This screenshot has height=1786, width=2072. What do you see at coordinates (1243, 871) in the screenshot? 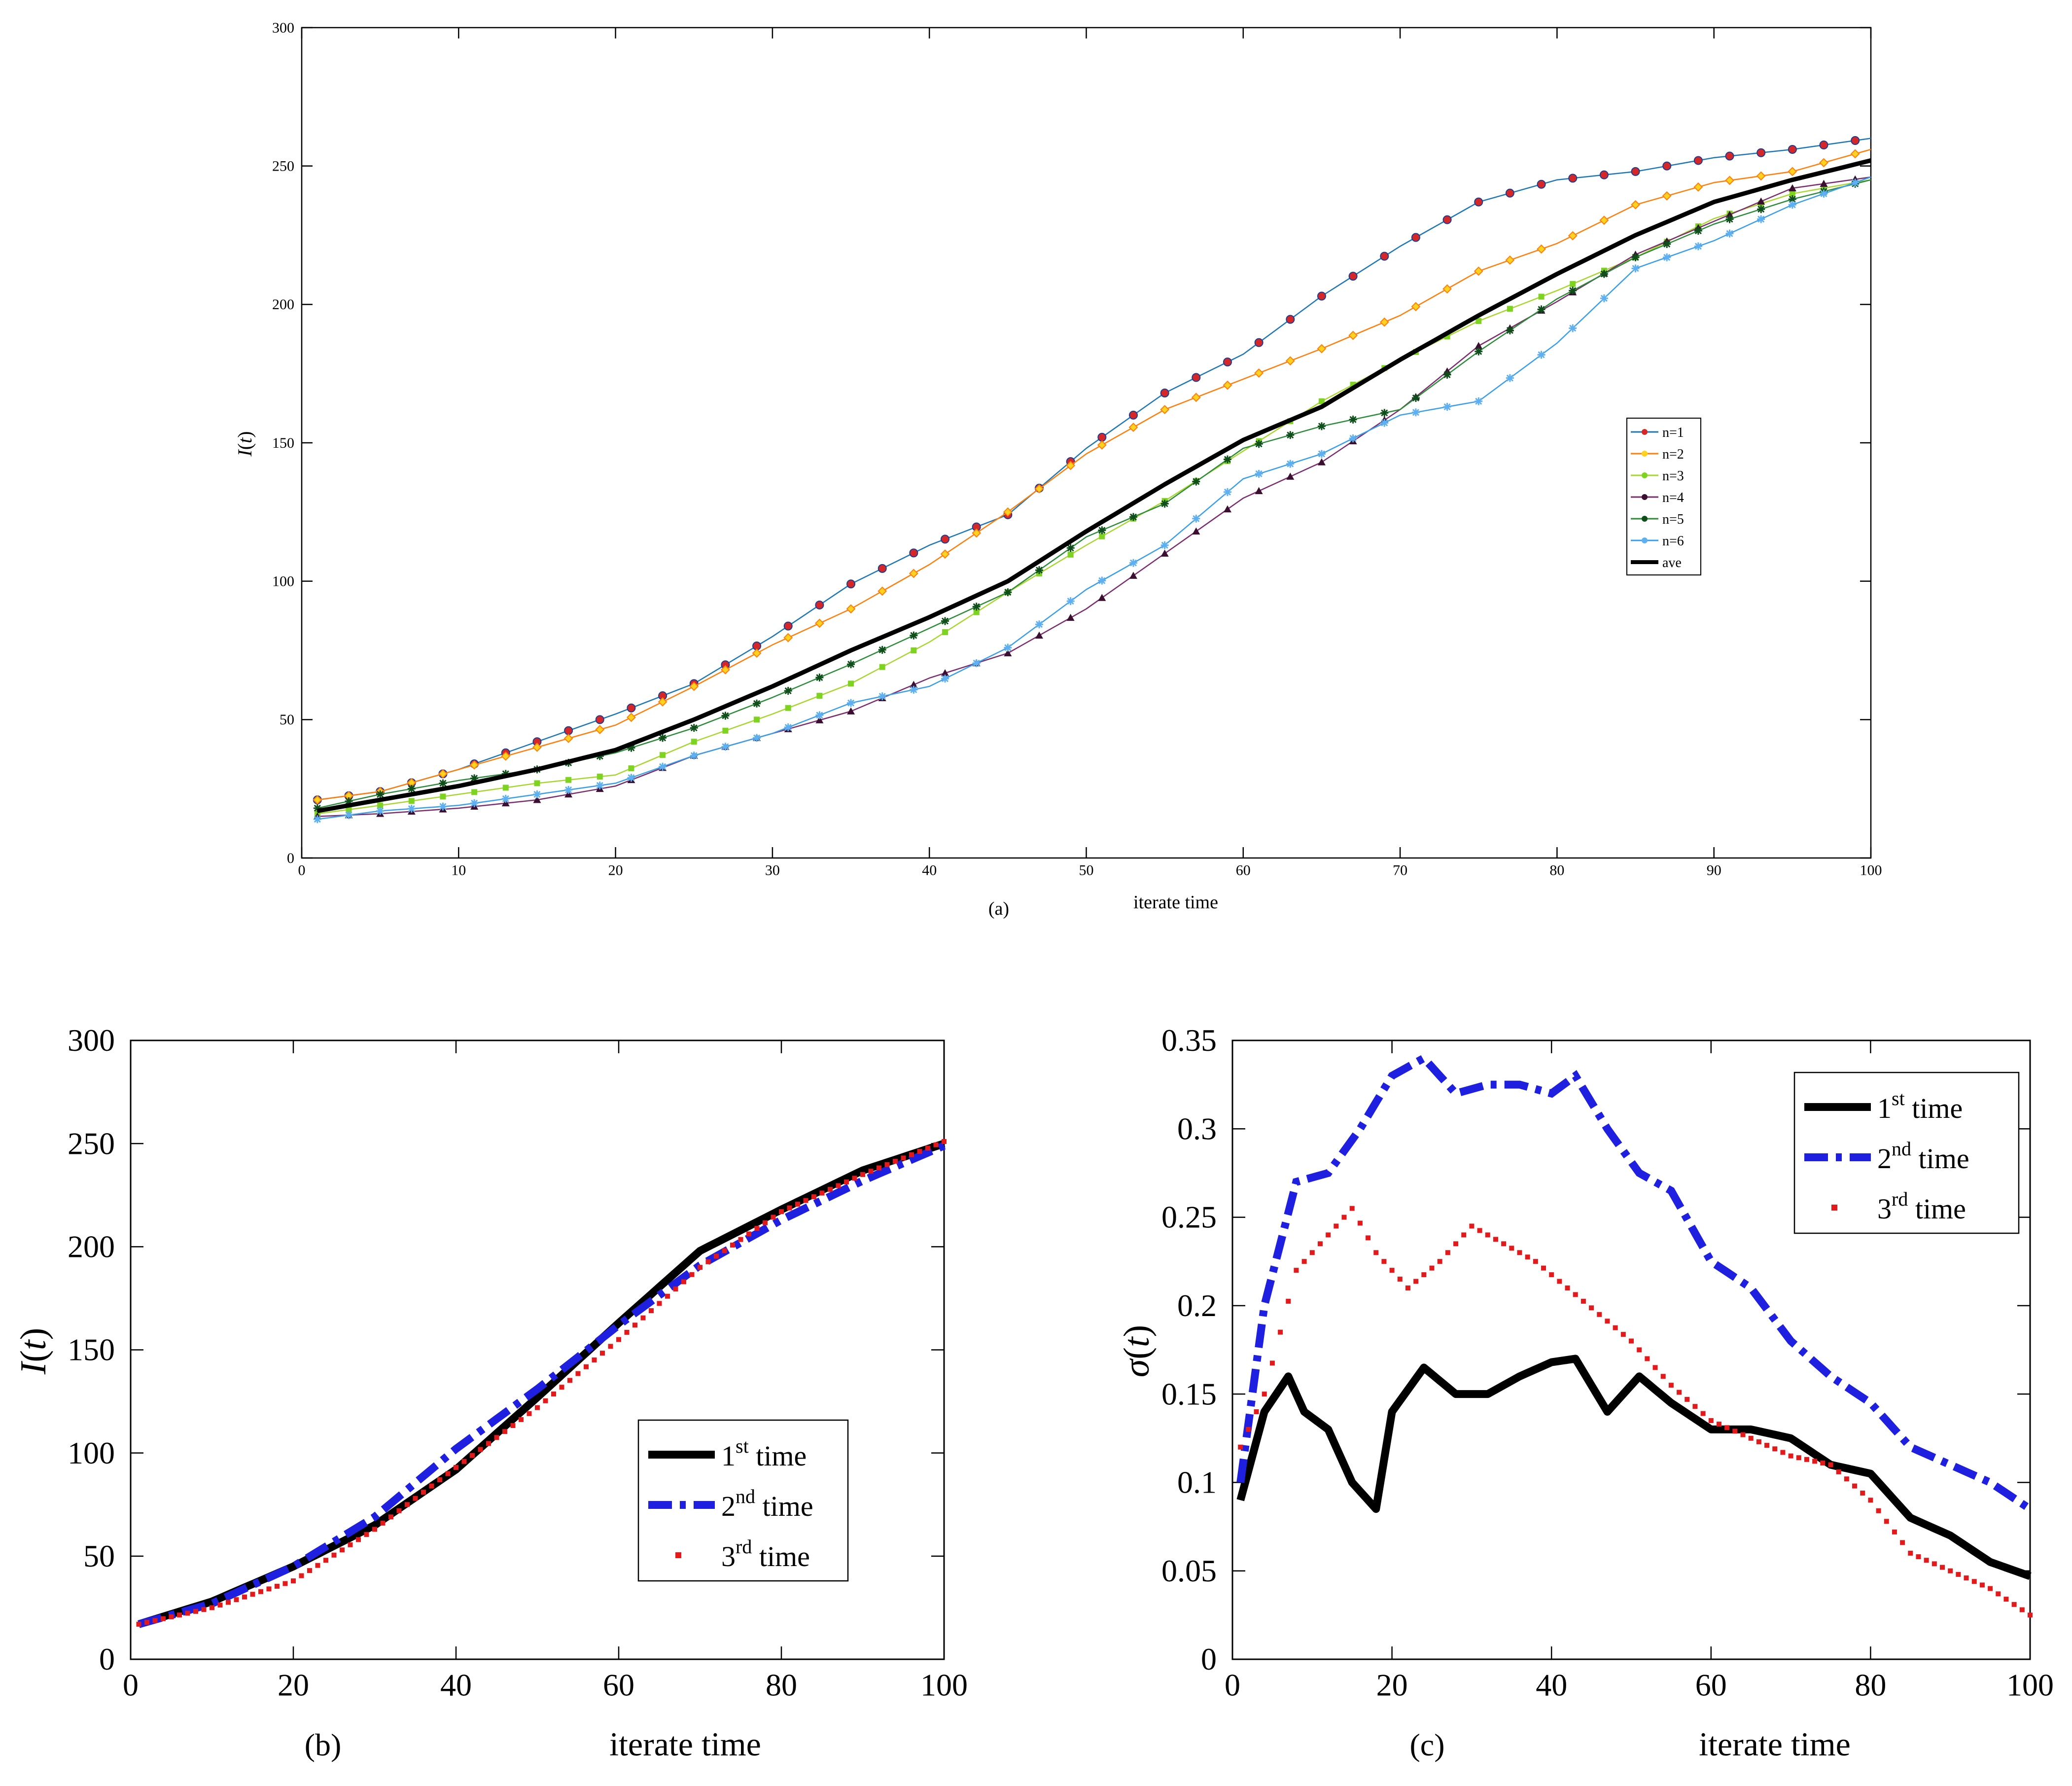
I see `x-tick-label: 60` at bounding box center [1243, 871].